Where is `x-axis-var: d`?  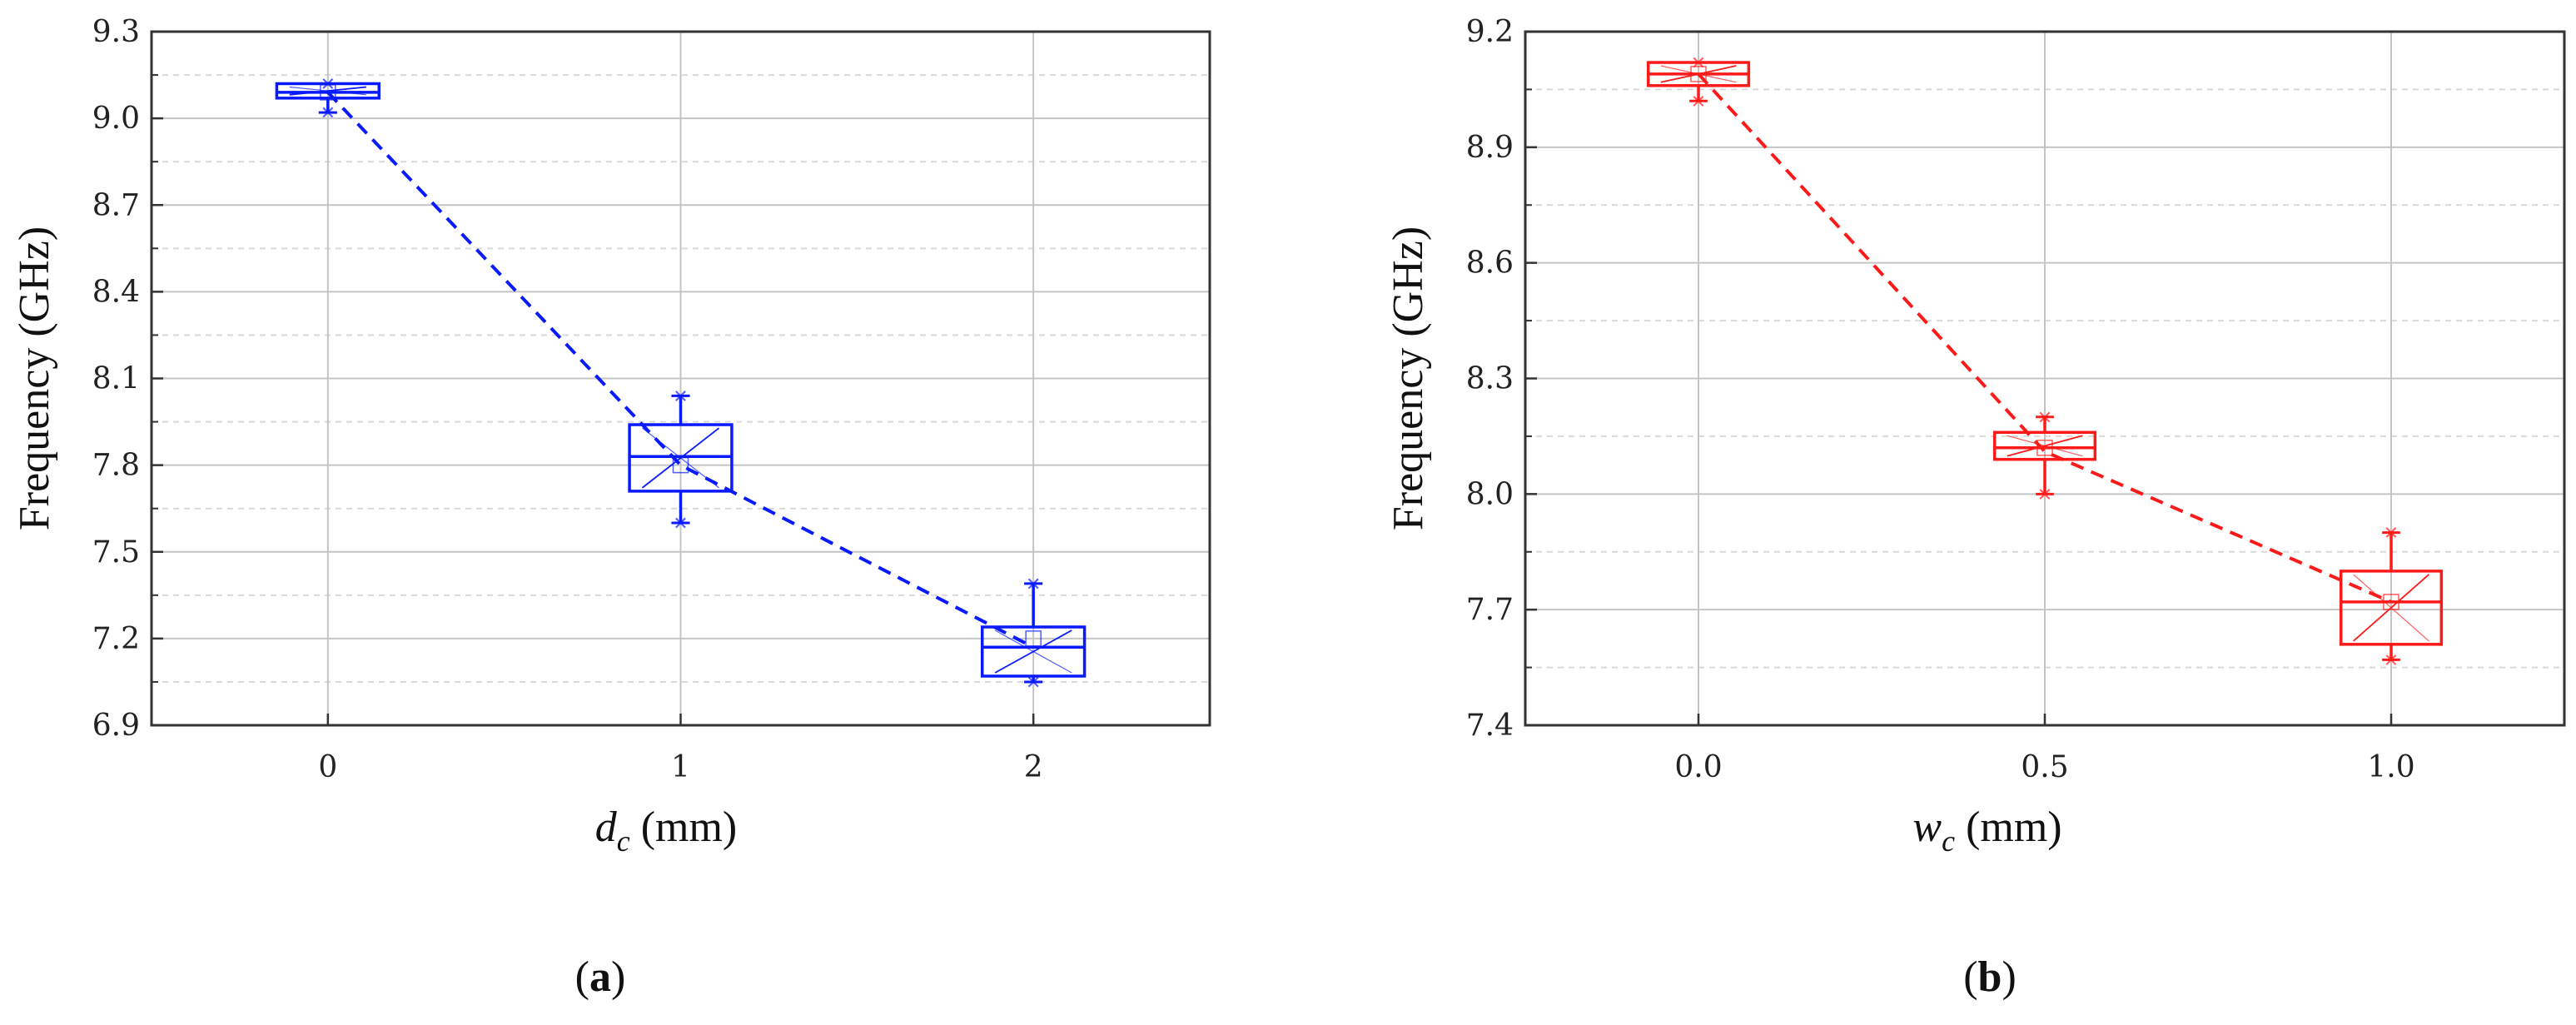
x-axis-var: d is located at coordinates (606, 827).